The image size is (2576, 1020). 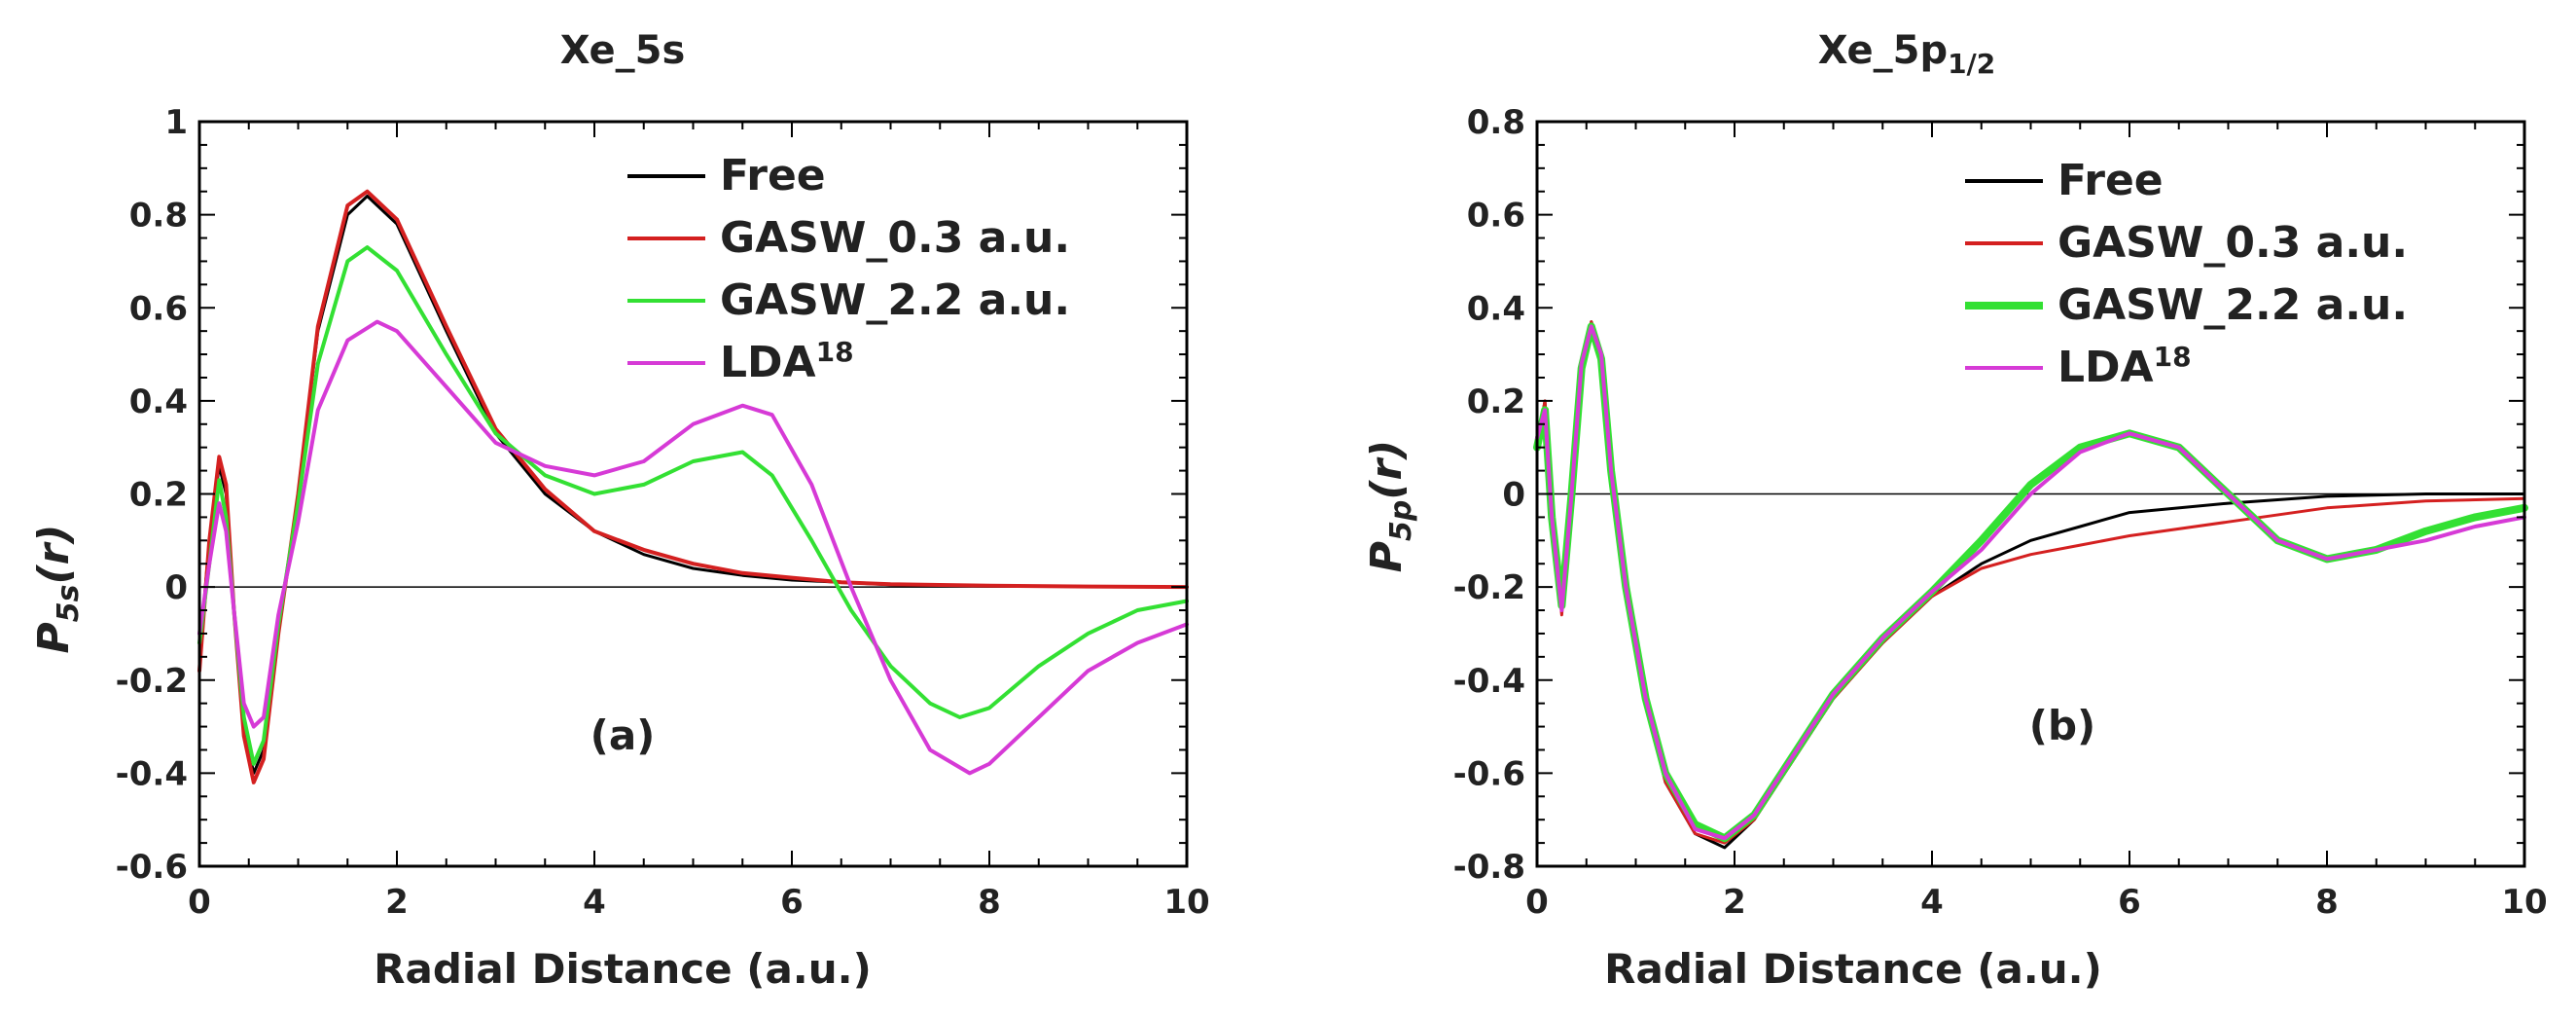 I want to click on y-tick-label-a: -0.2, so click(x=152, y=681).